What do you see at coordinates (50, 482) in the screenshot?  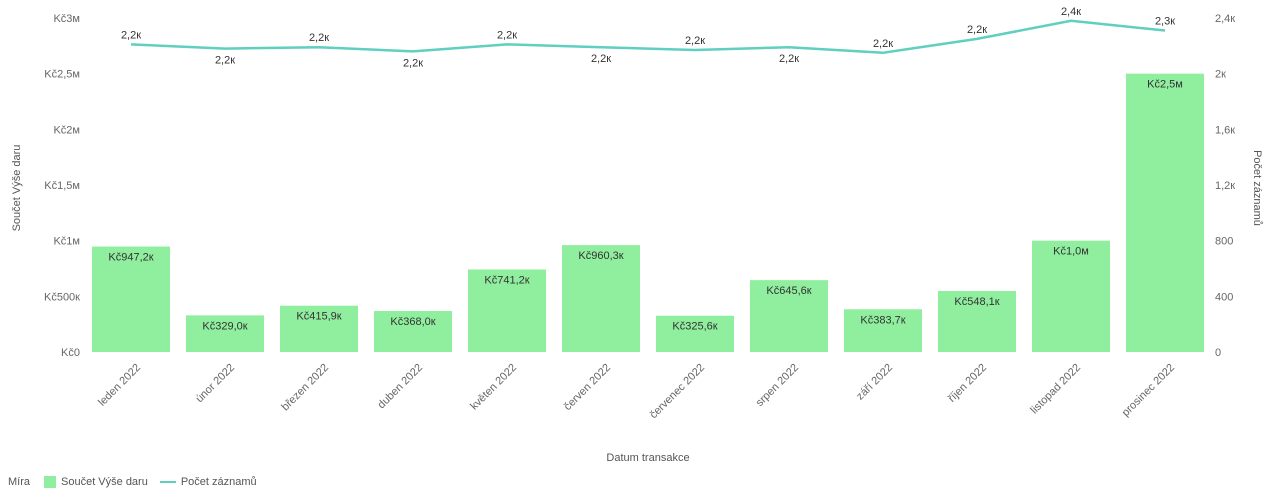 I see `legend-swatch-bar` at bounding box center [50, 482].